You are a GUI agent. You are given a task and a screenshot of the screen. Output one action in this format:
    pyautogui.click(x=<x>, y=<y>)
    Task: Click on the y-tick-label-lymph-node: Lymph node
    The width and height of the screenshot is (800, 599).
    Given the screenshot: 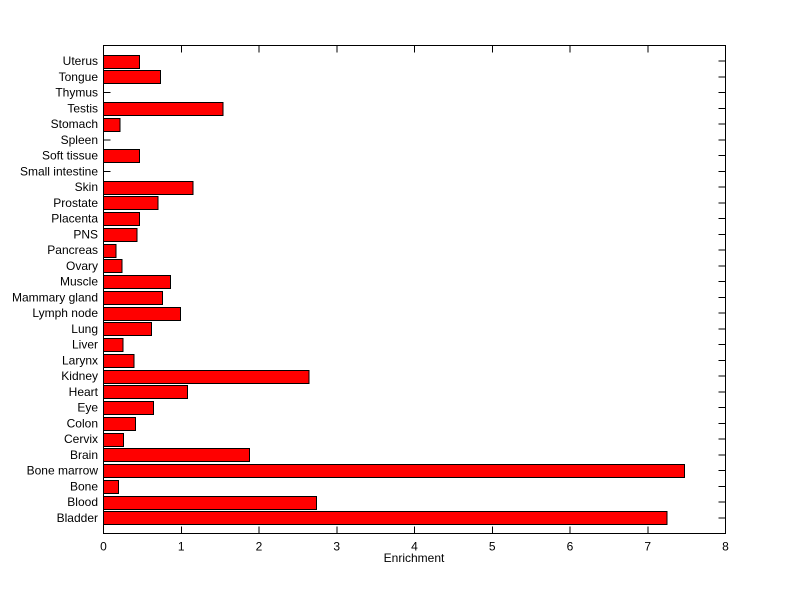 What is the action you would take?
    pyautogui.click(x=65, y=313)
    